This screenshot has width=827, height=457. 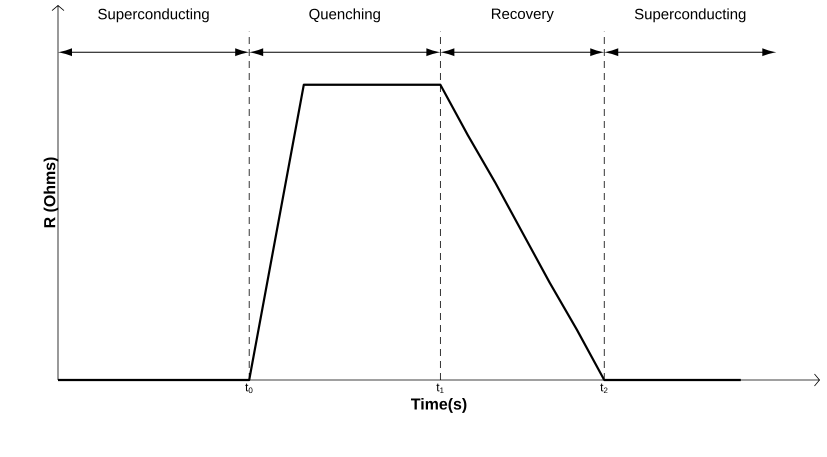 I want to click on x-axis-title: Time(s), so click(x=438, y=405).